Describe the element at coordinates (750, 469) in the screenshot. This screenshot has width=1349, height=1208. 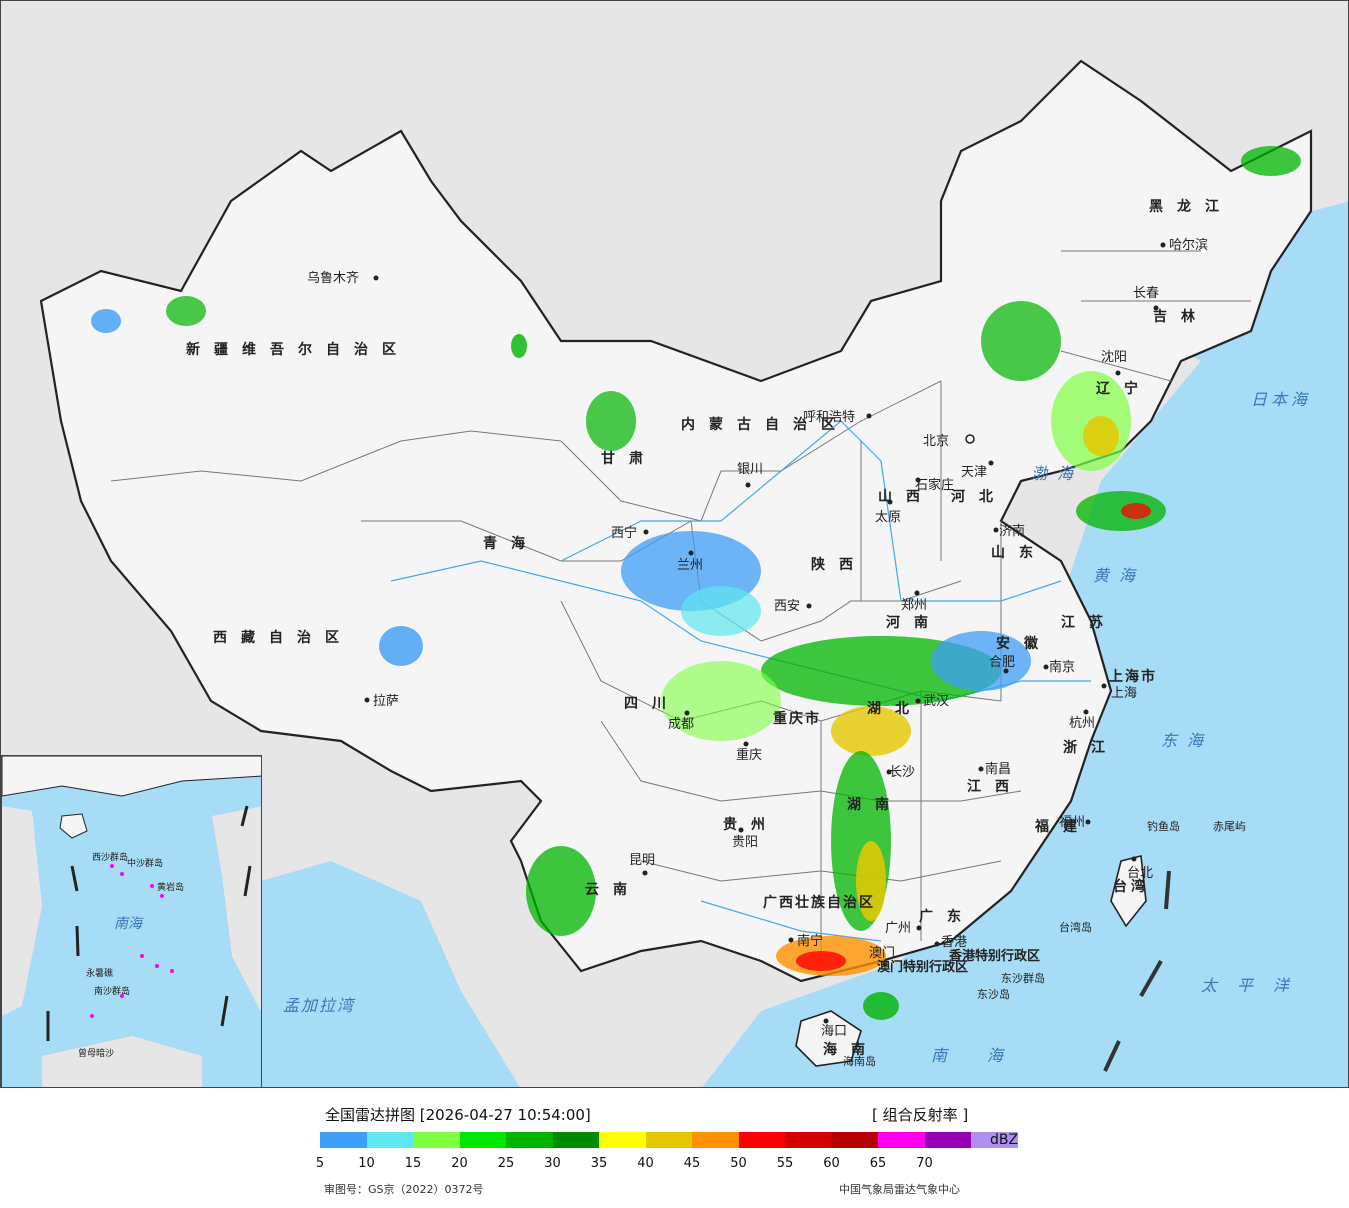
I see `city-yinchuan: 银川` at that location.